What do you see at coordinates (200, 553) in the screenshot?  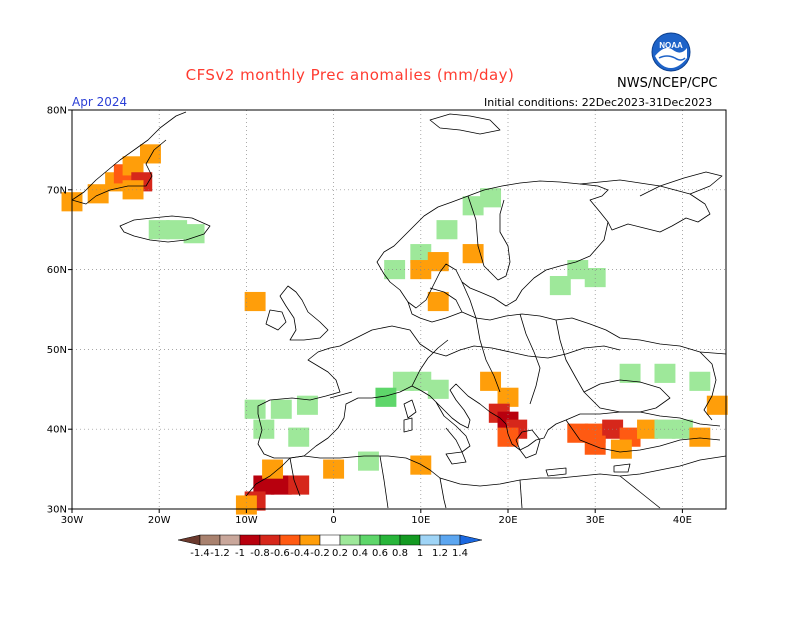 I see `colorbar-label: -1.4` at bounding box center [200, 553].